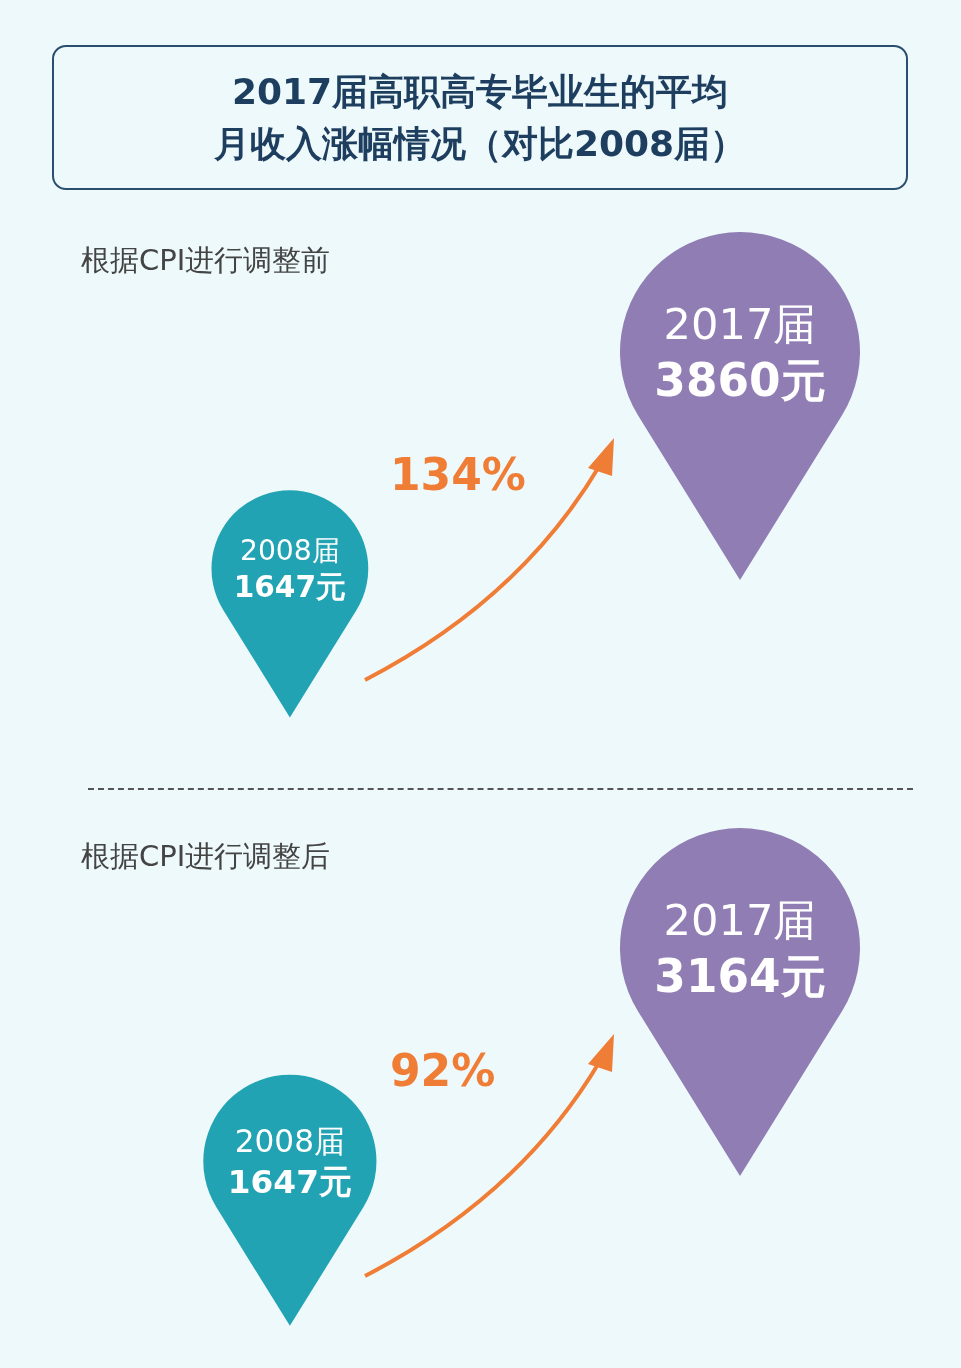  What do you see at coordinates (480, 117) in the screenshot?
I see `text: 2017届高职高专毕业生的平均月收入涨幅情况（对比2008届）` at bounding box center [480, 117].